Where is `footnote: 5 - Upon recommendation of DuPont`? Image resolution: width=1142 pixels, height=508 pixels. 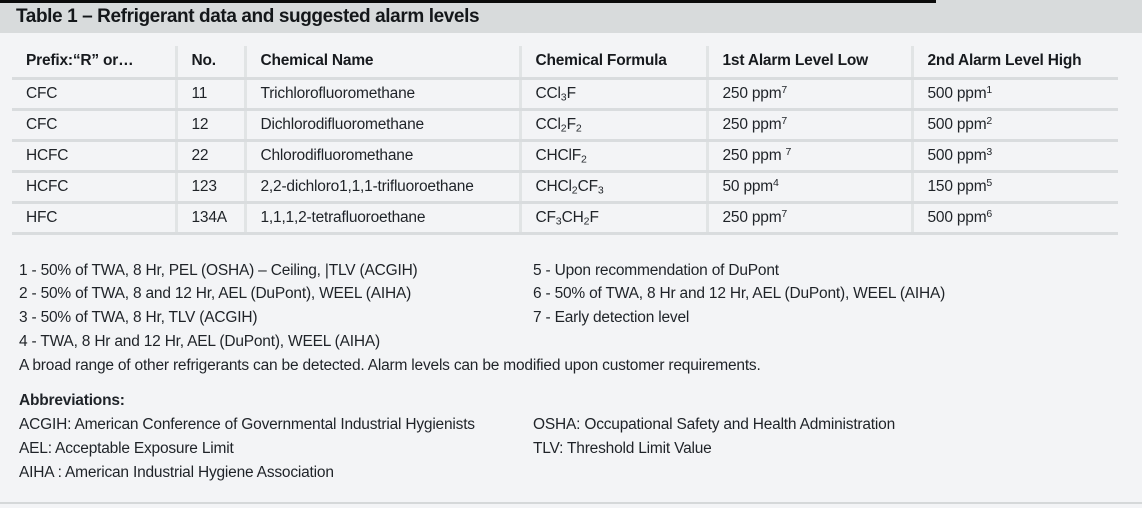
footnote: 5 - Upon recommendation of DuPont is located at coordinates (656, 270).